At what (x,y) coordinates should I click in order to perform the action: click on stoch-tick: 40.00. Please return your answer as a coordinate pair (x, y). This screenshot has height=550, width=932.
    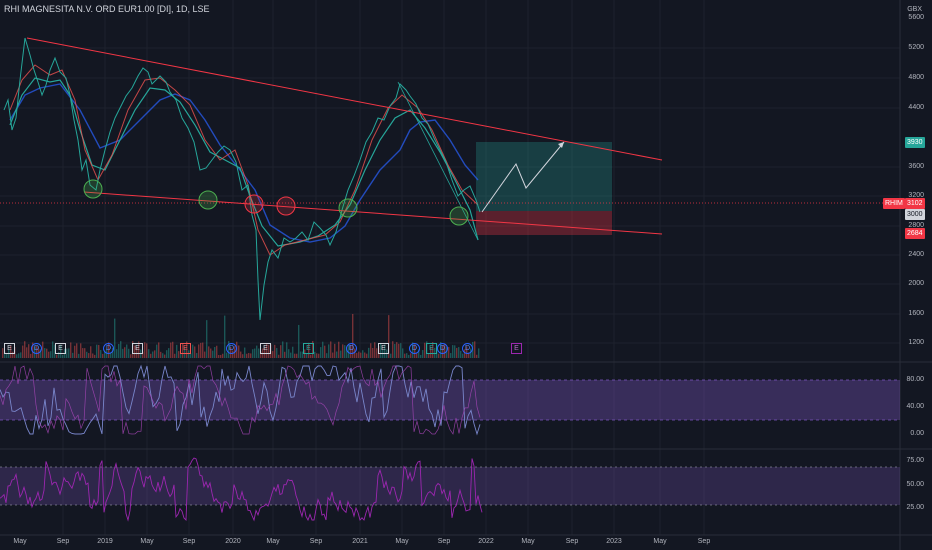
    Looking at the image, I should click on (915, 406).